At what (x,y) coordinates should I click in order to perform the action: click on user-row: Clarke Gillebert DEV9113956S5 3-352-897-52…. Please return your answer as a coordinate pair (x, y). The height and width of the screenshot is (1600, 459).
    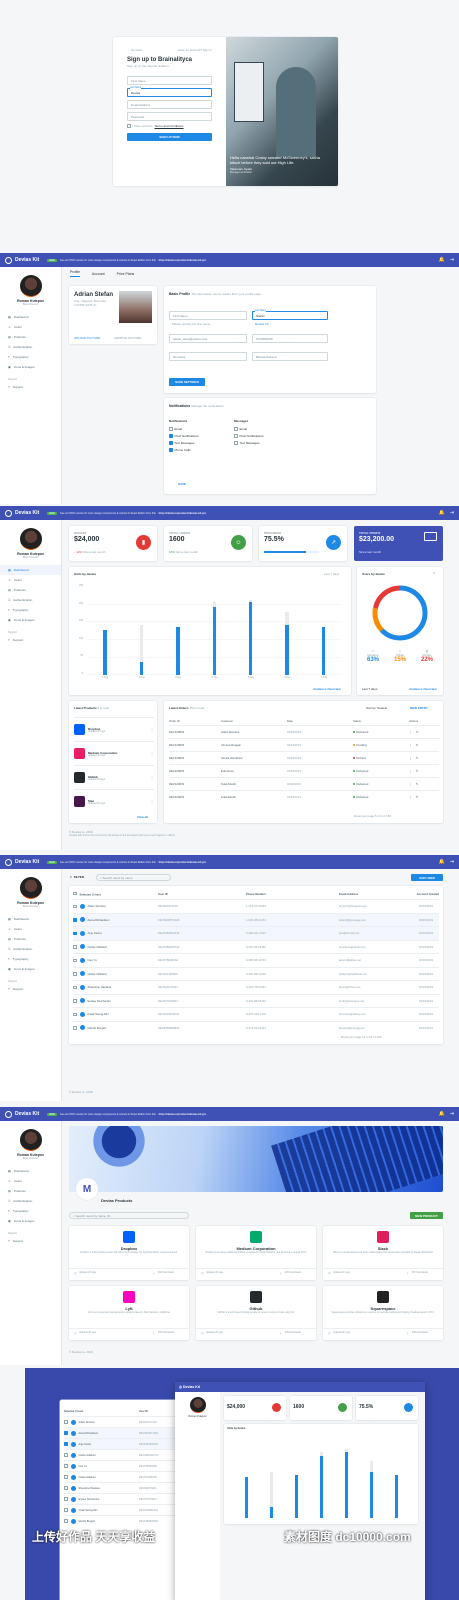
    Looking at the image, I should click on (256, 973).